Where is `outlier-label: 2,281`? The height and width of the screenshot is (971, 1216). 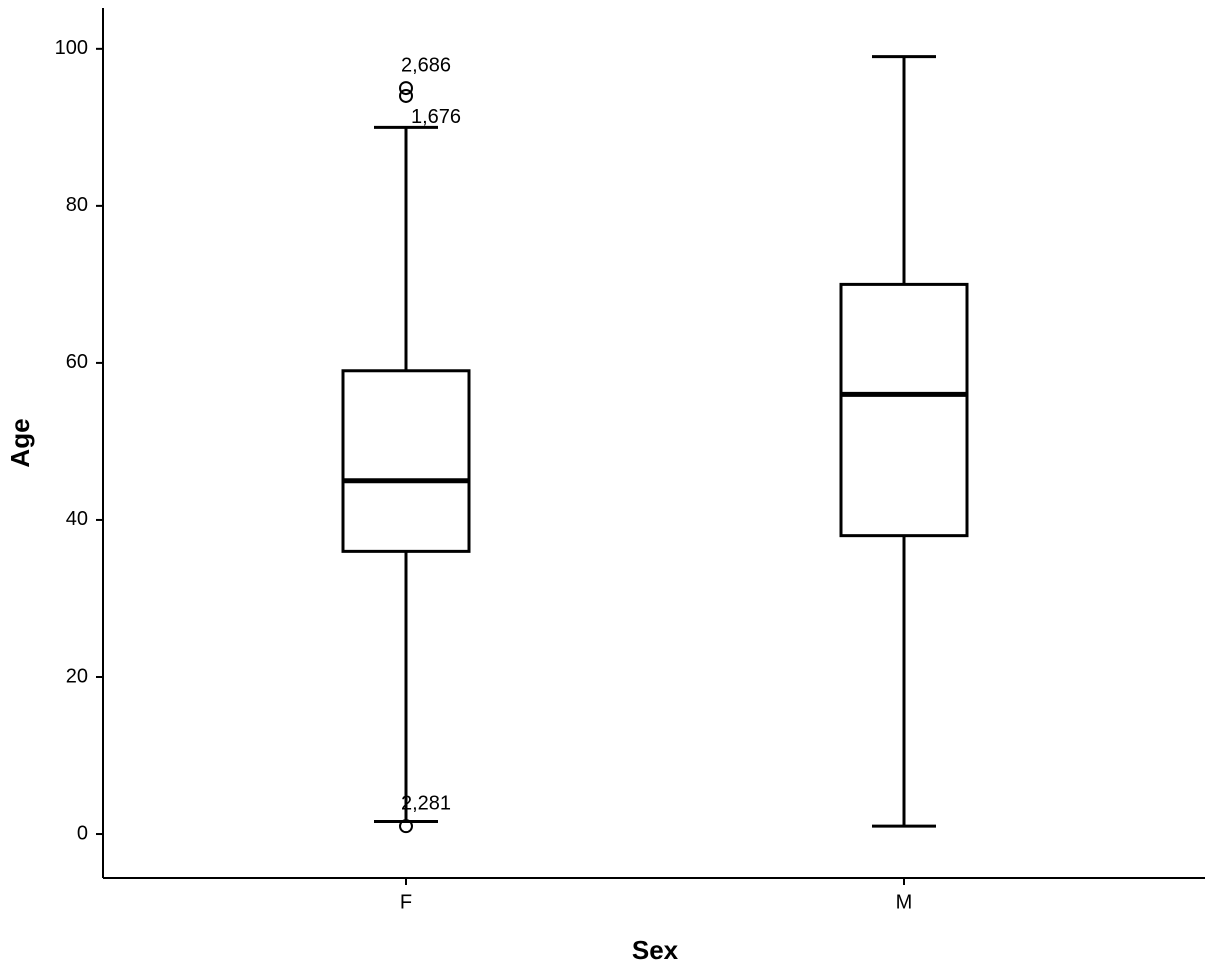 outlier-label: 2,281 is located at coordinates (426, 803).